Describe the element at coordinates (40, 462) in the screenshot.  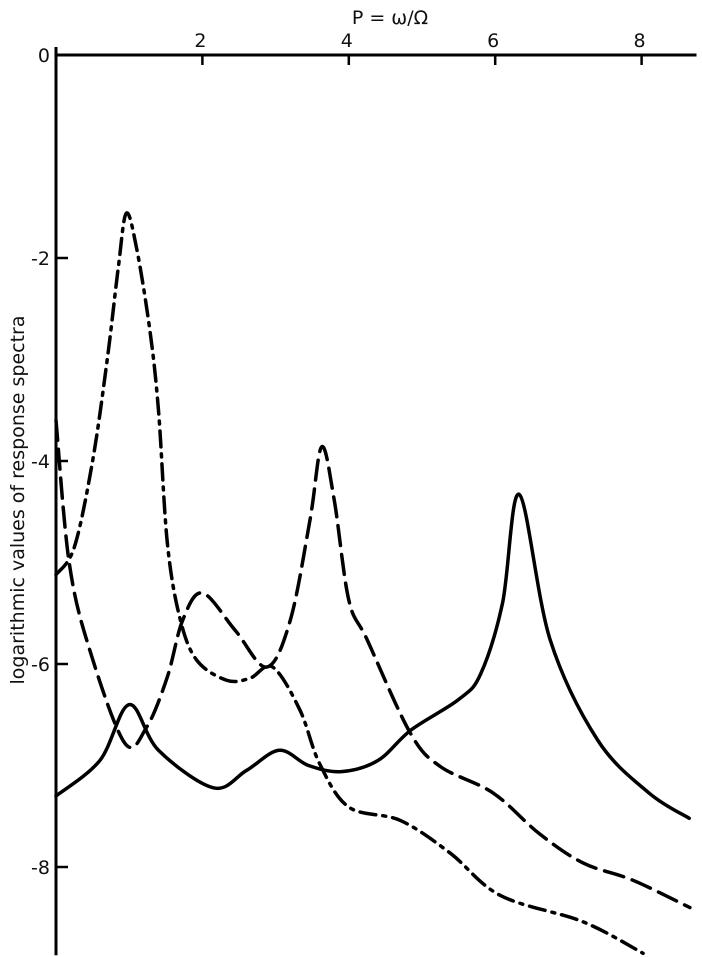
I see `y-tick-label: -4` at that location.